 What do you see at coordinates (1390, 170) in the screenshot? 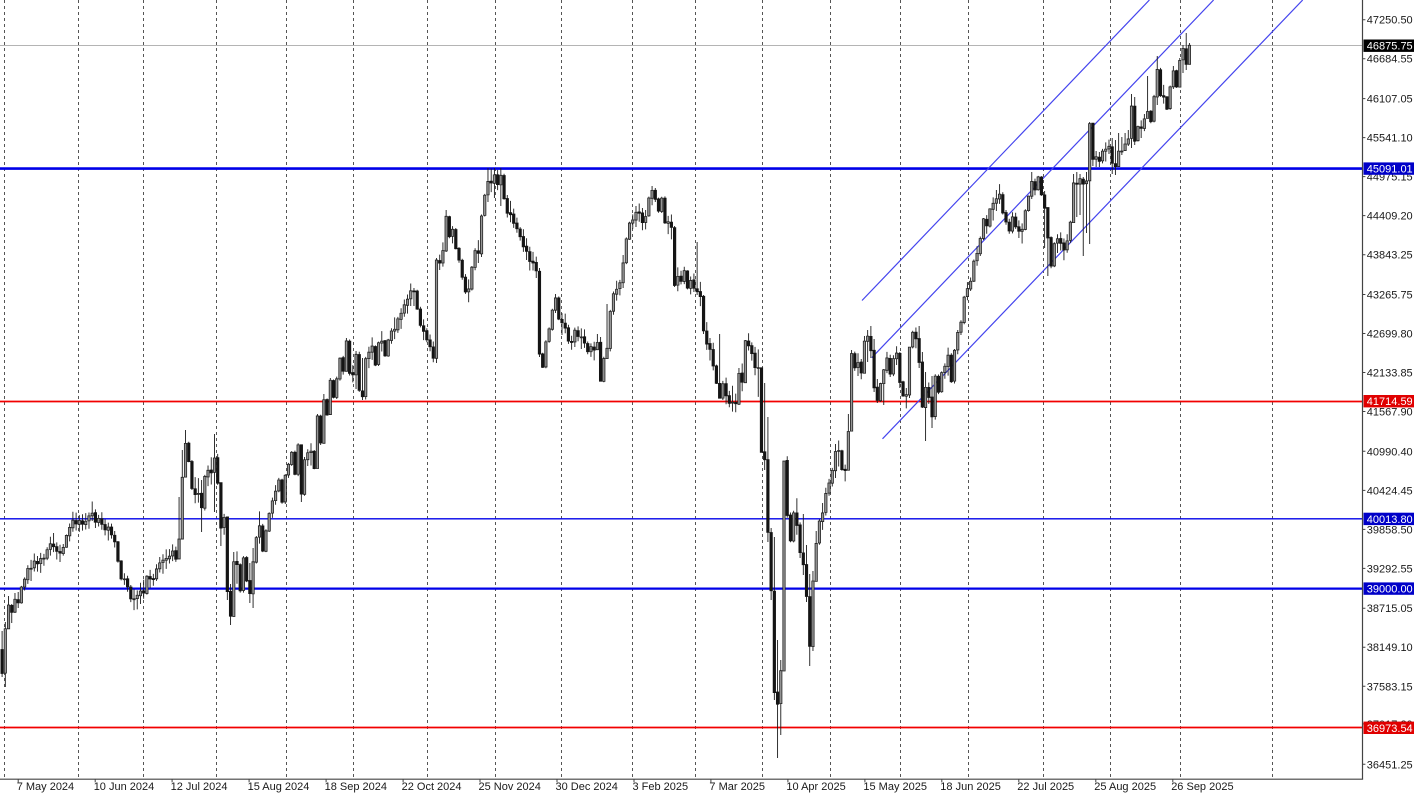
I see `svg-text: 45091.01` at bounding box center [1390, 170].